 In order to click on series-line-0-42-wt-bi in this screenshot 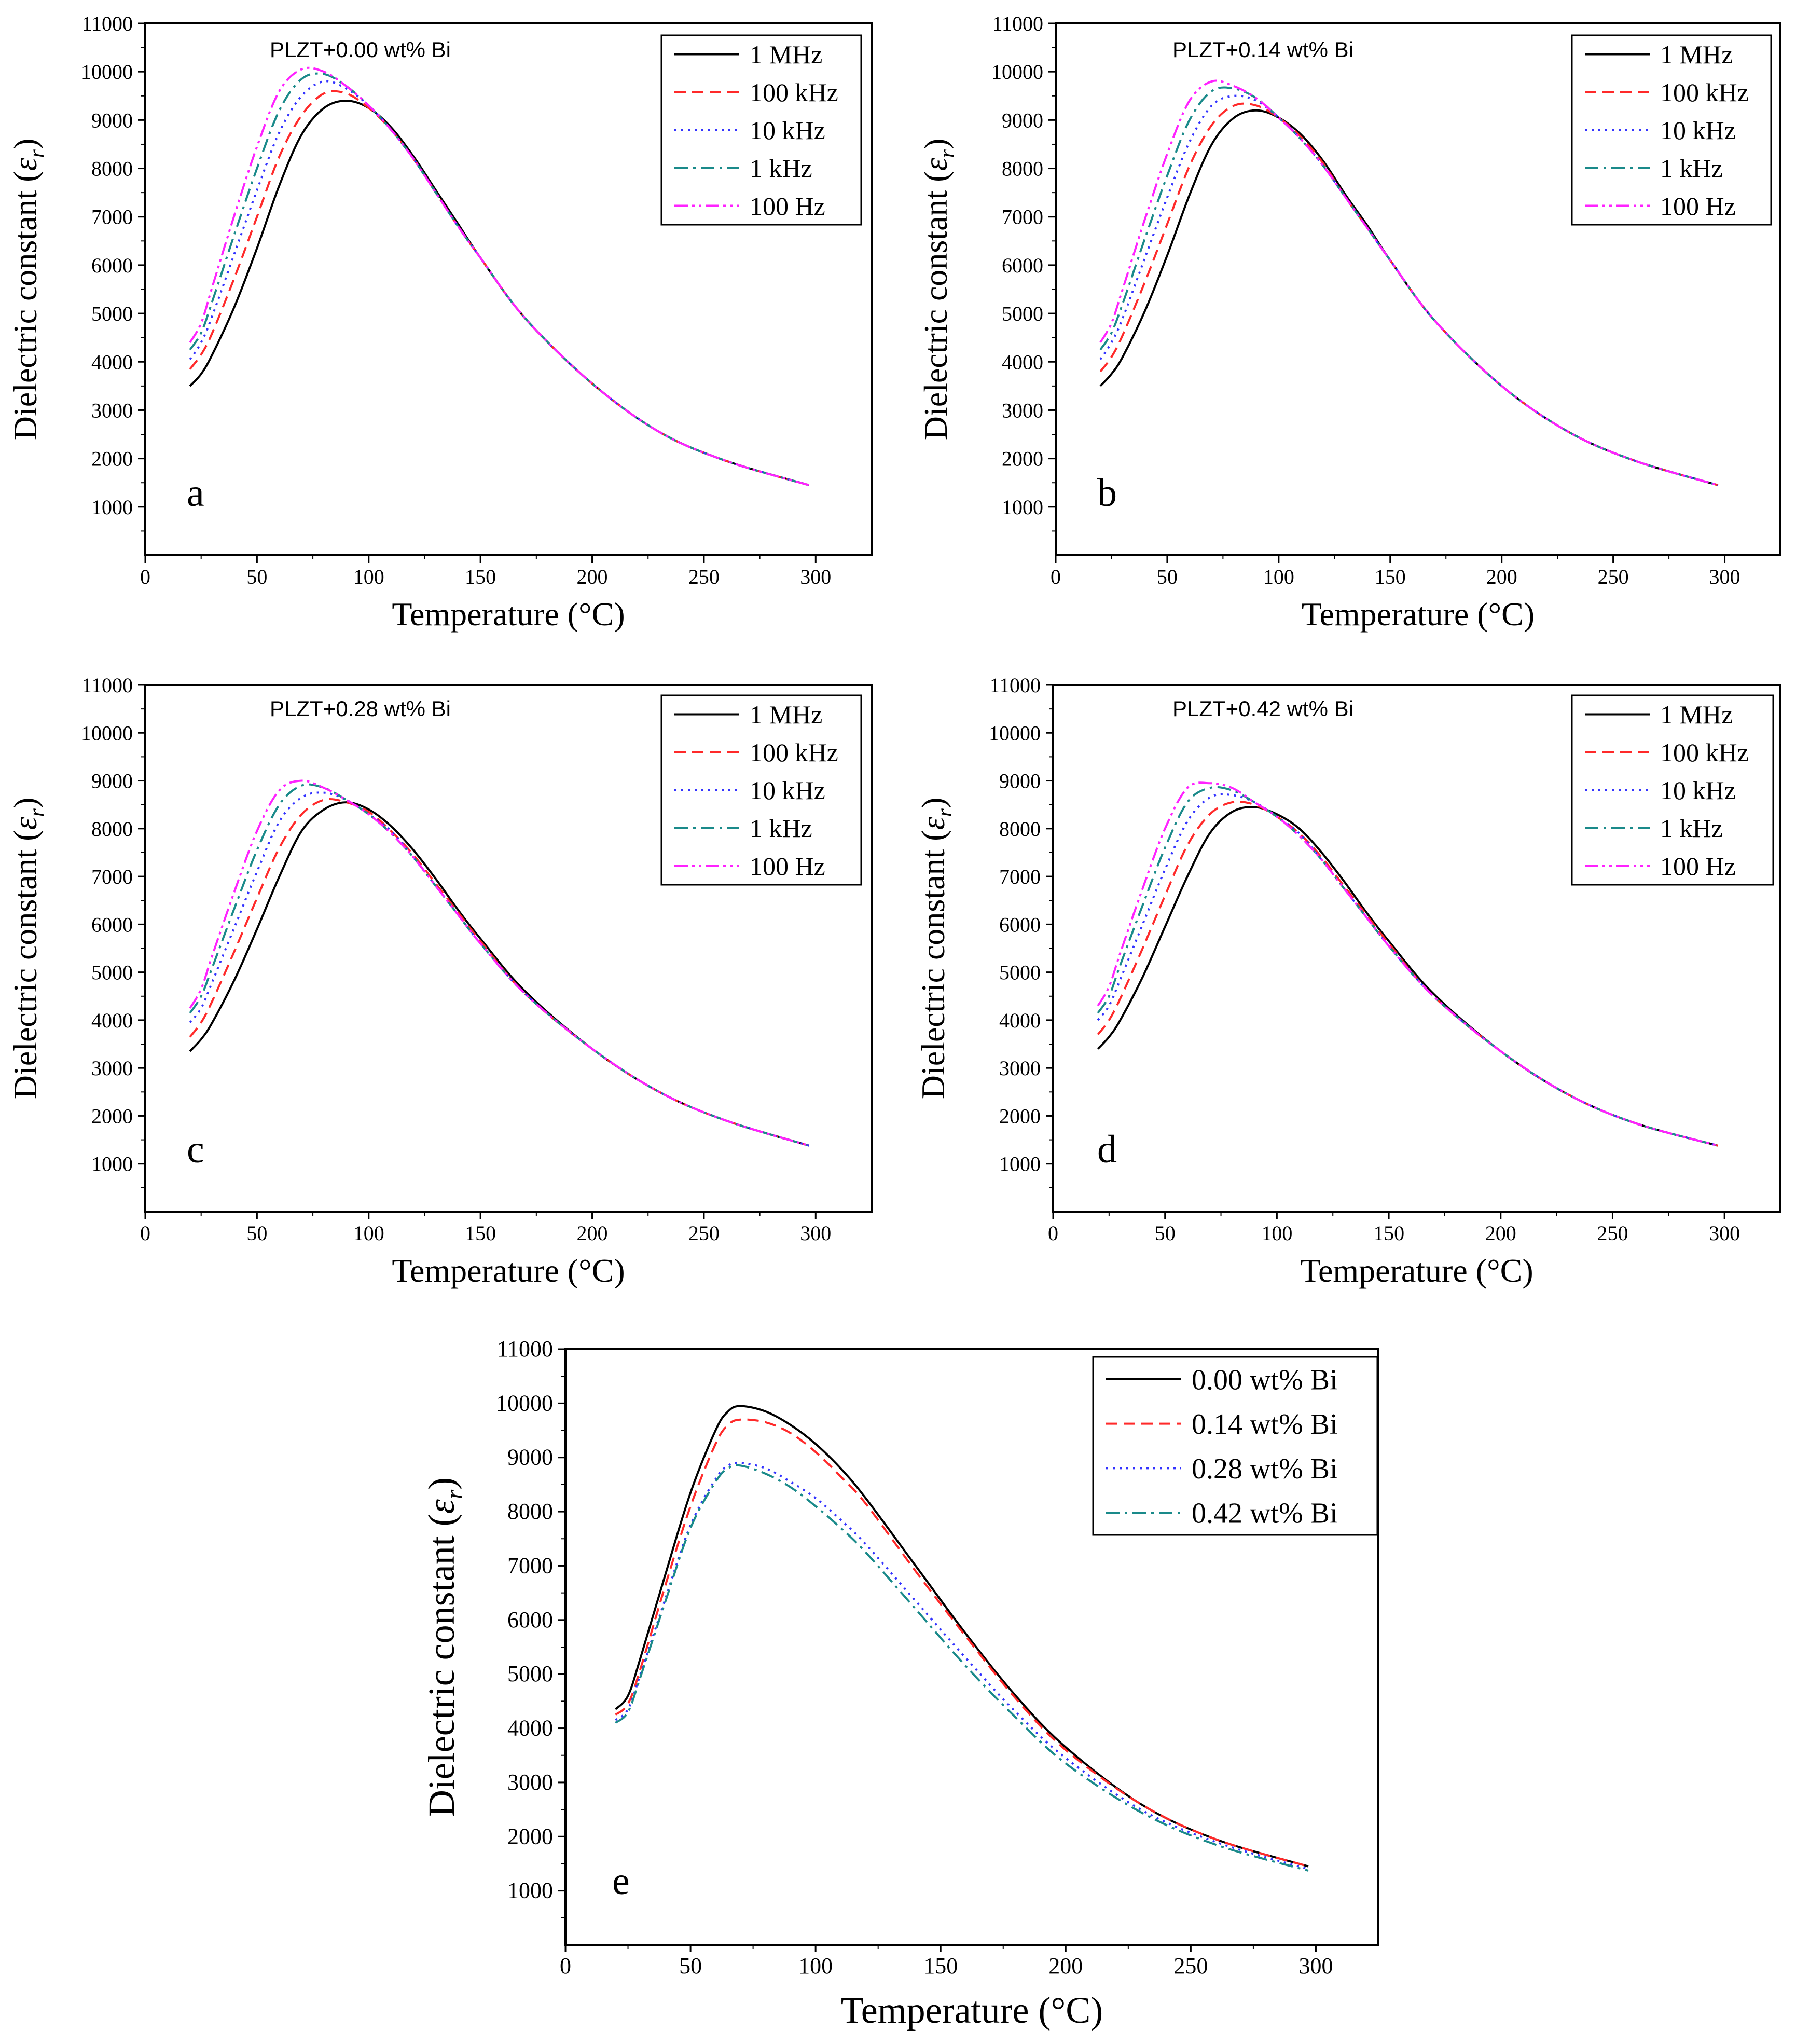, I will do `click(962, 1668)`.